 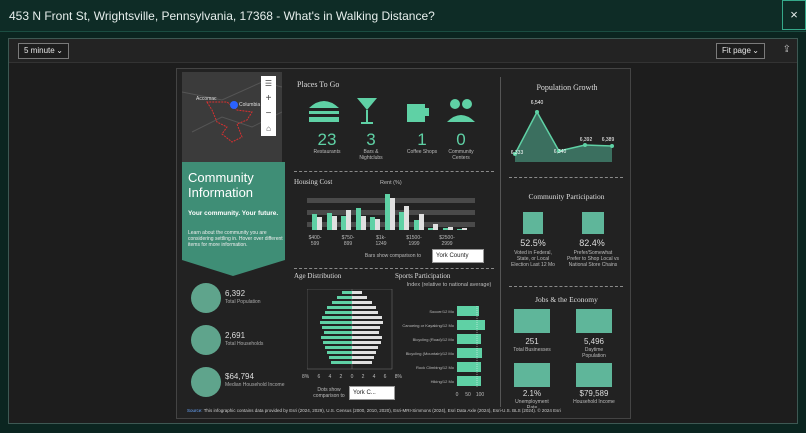 I want to click on economy-value: 251, so click(x=532, y=341).